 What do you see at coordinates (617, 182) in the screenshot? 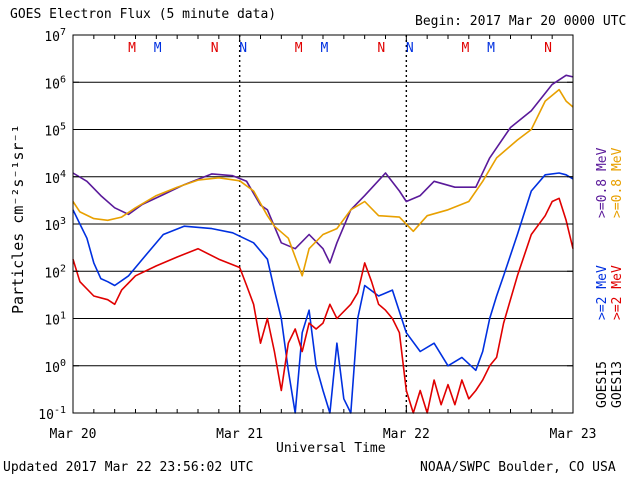
I see `legend-goes13-high: >=0.8 MeV` at bounding box center [617, 182].